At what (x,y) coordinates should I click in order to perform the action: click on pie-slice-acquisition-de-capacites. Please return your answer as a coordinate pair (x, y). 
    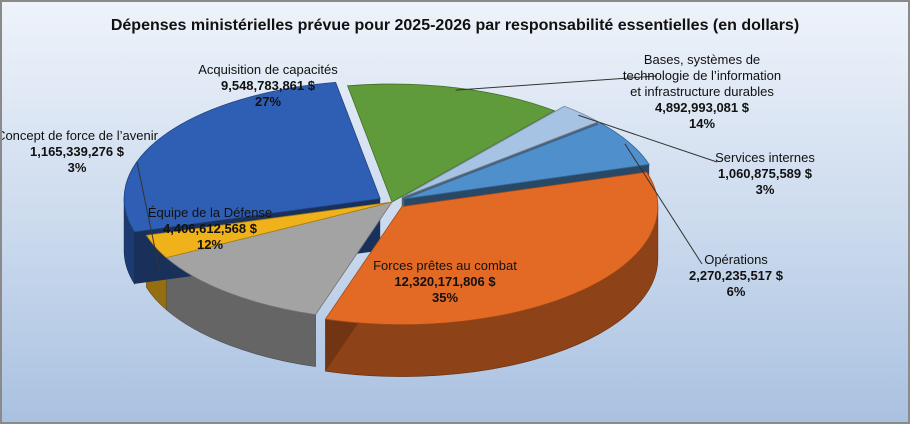
    Looking at the image, I should click on (252, 157).